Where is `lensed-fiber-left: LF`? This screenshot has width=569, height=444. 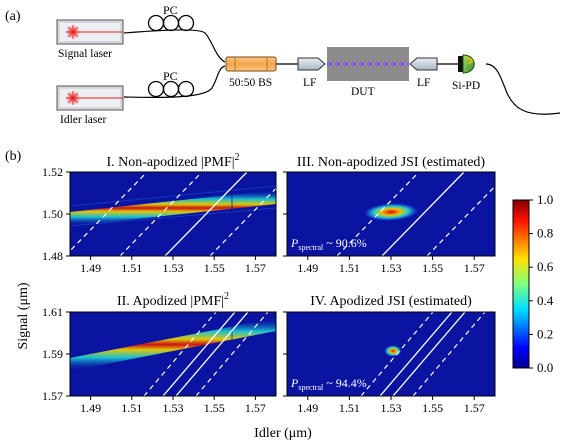
lensed-fiber-left: LF is located at coordinates (311, 73).